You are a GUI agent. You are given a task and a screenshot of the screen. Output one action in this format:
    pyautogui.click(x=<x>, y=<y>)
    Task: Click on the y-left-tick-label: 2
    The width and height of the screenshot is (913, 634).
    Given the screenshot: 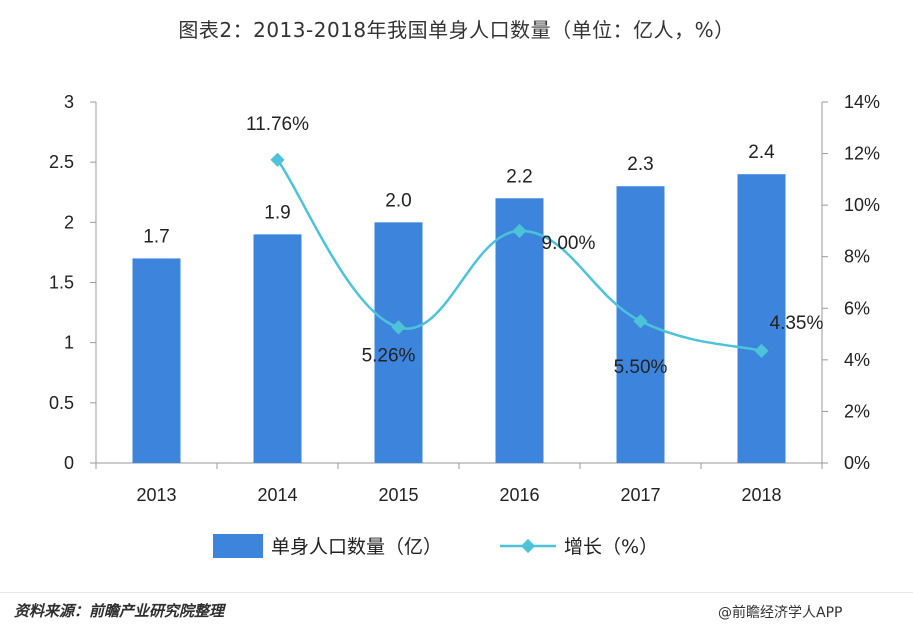 What is the action you would take?
    pyautogui.click(x=69, y=222)
    